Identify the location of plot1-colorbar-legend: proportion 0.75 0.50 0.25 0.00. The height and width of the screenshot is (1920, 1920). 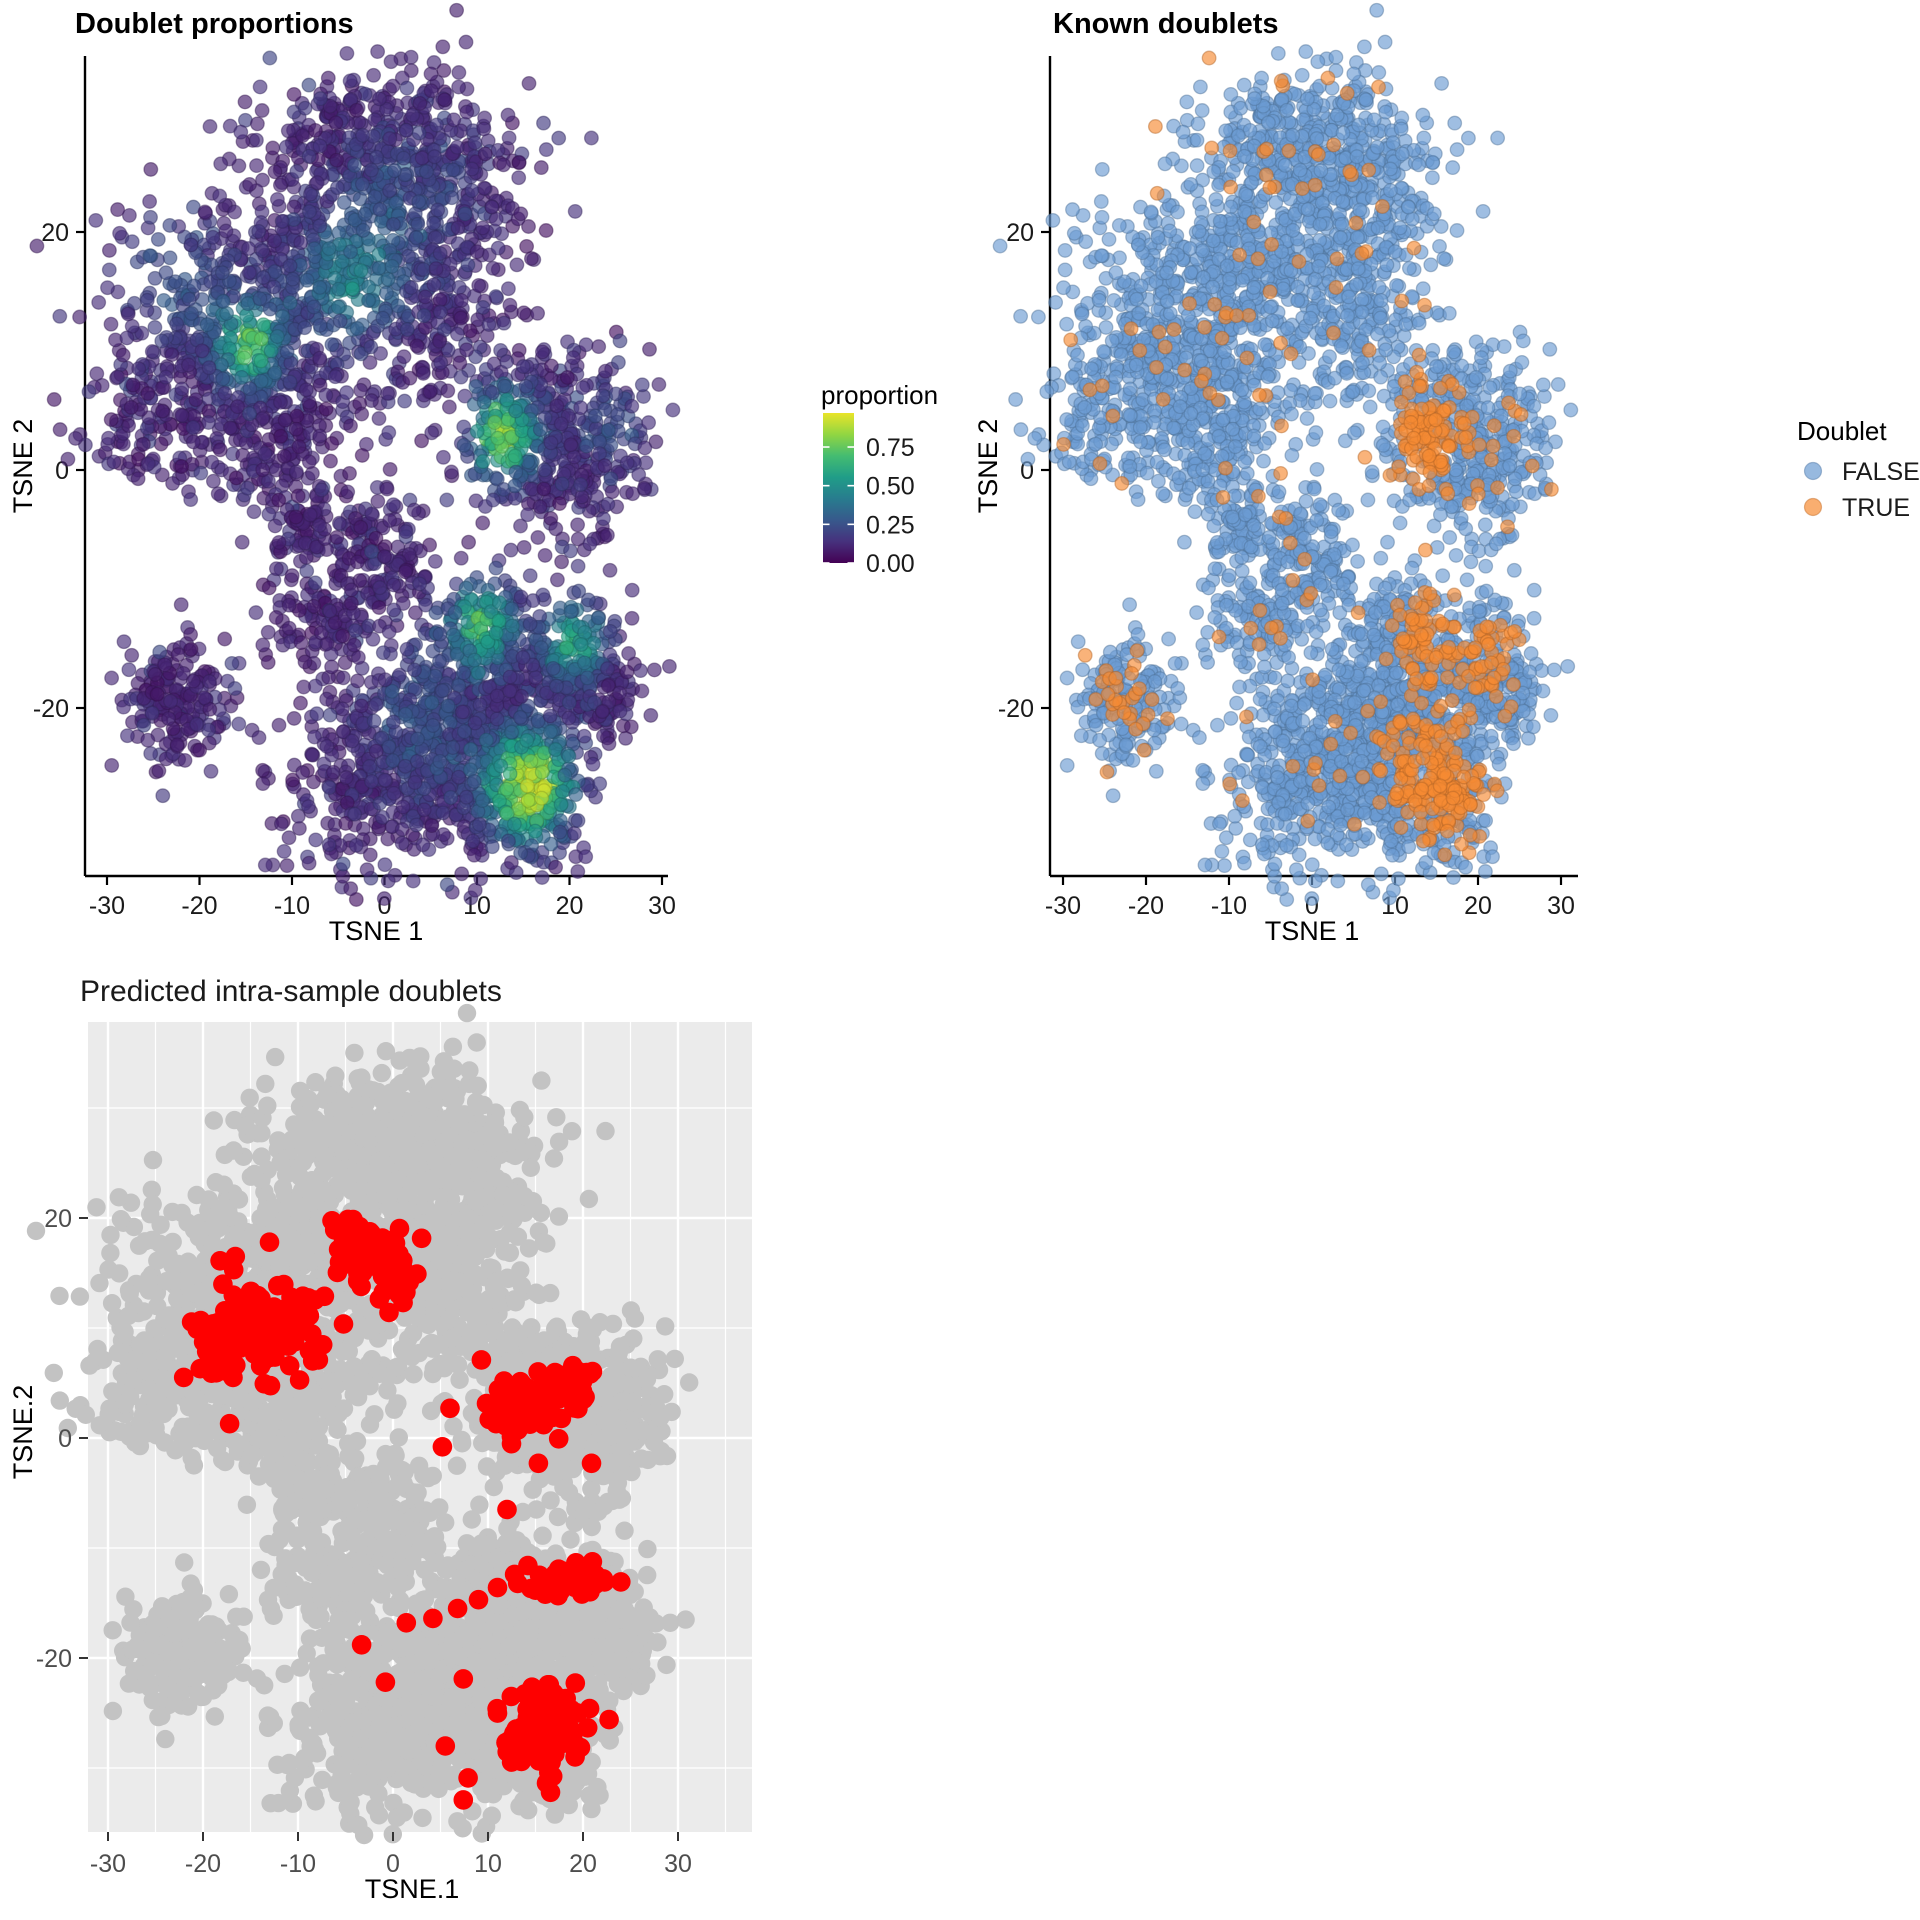
(879, 479).